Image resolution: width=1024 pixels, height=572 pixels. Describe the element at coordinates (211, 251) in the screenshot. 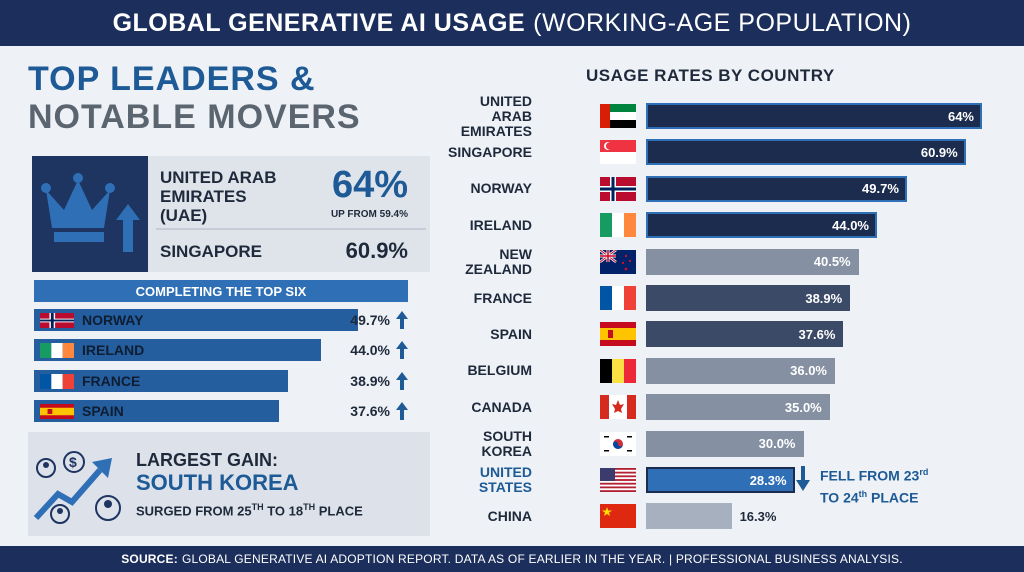

I see `second-name: SINGAPORE` at that location.